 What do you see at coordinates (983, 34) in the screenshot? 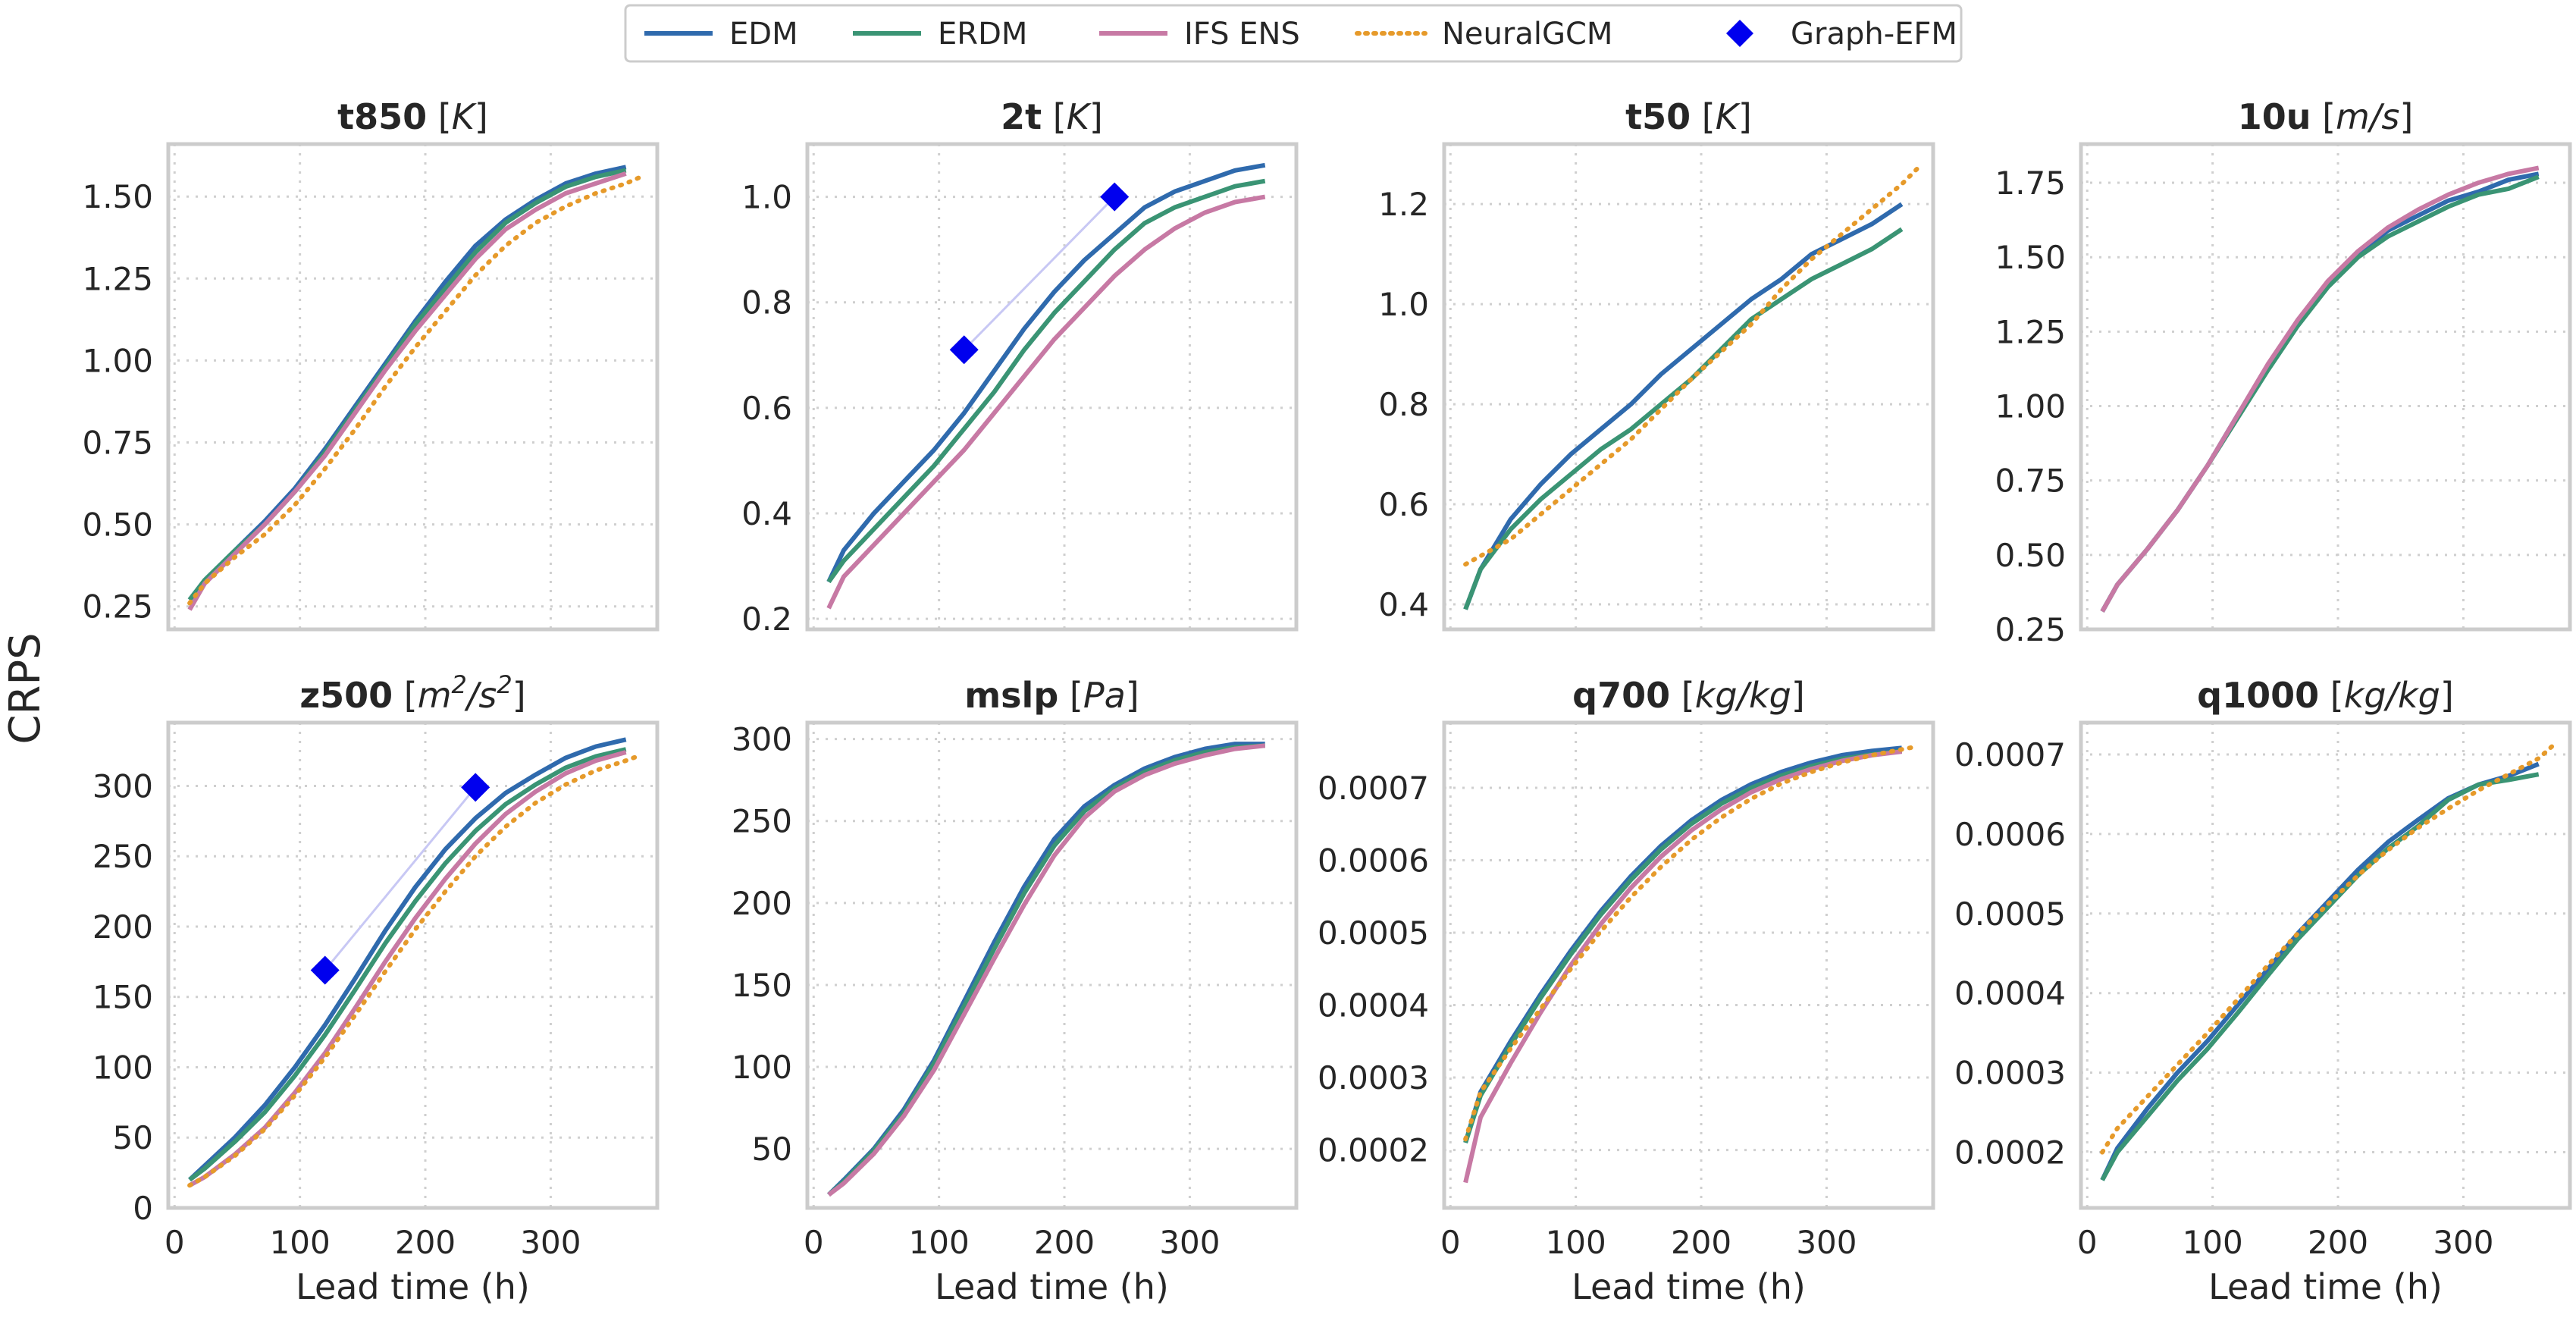
I see `legend-label: ERDM` at bounding box center [983, 34].